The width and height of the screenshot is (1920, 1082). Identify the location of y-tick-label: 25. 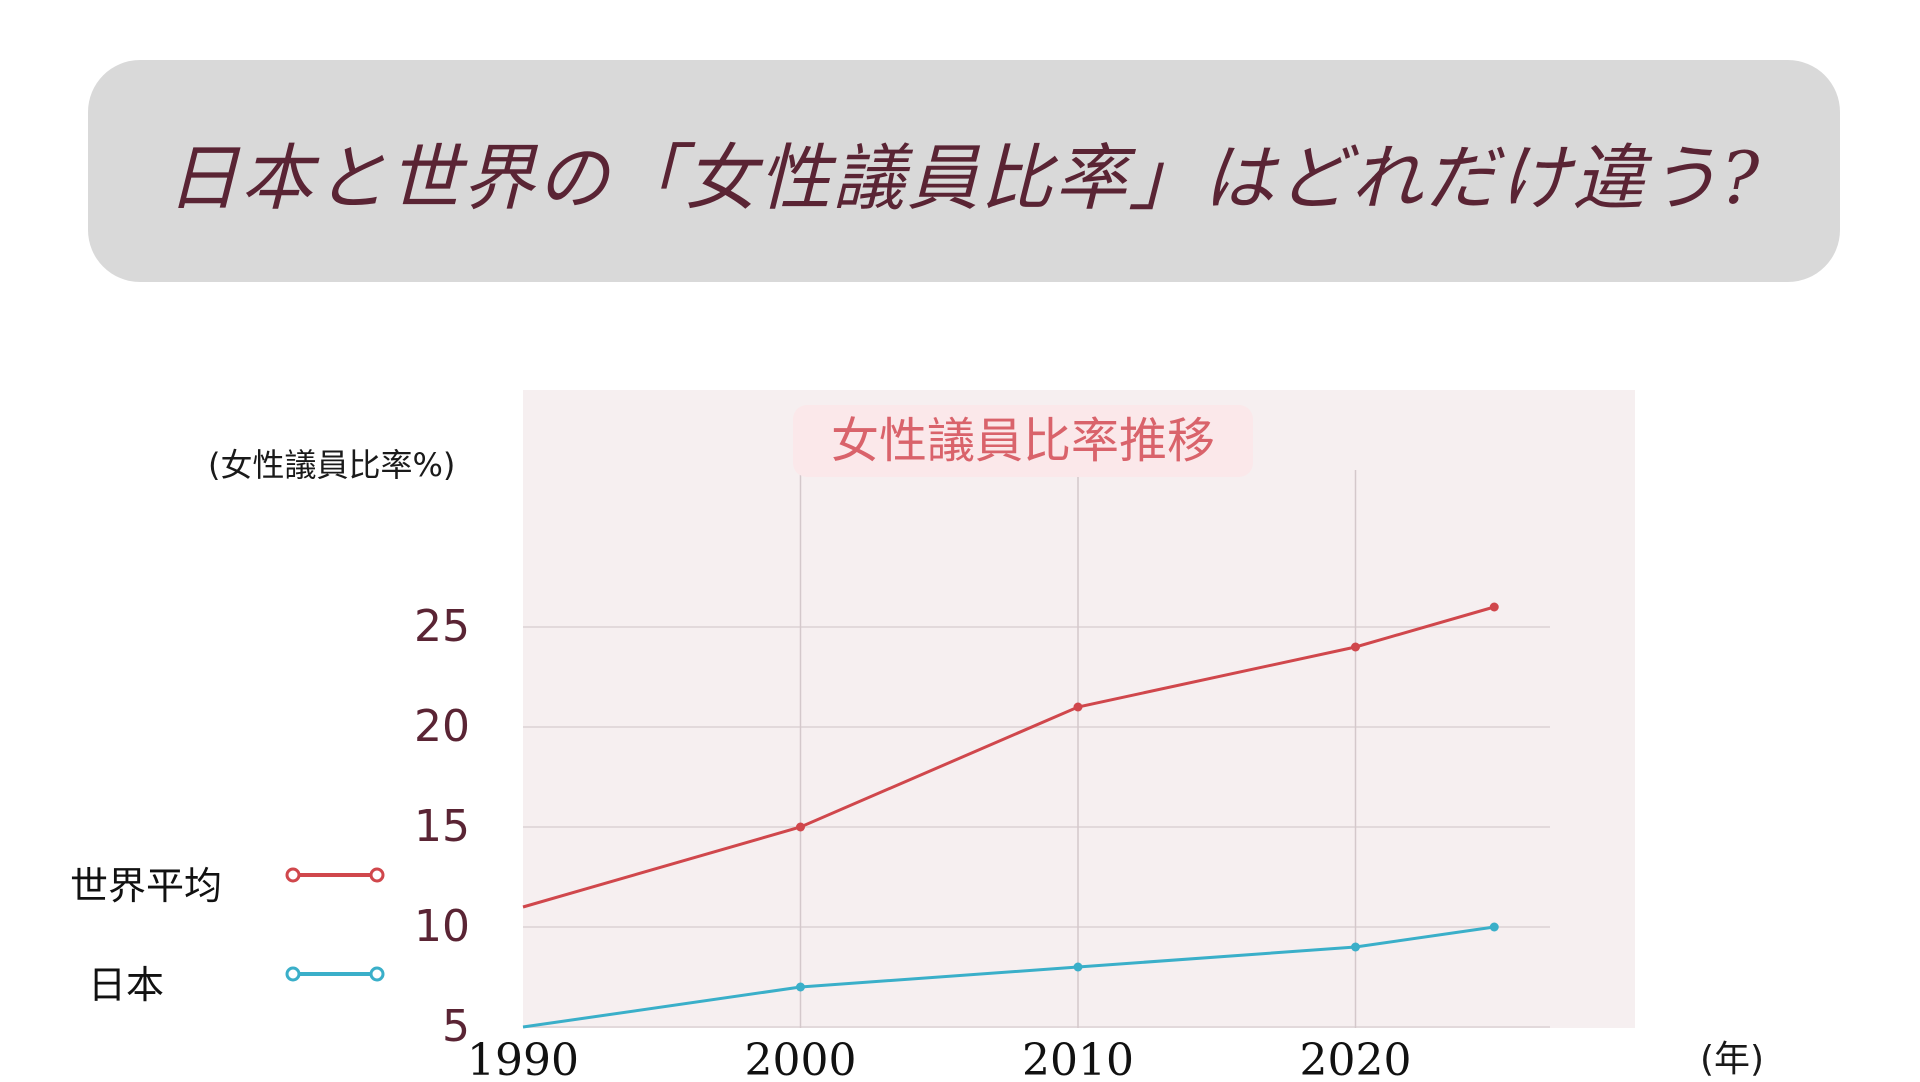
(442, 626).